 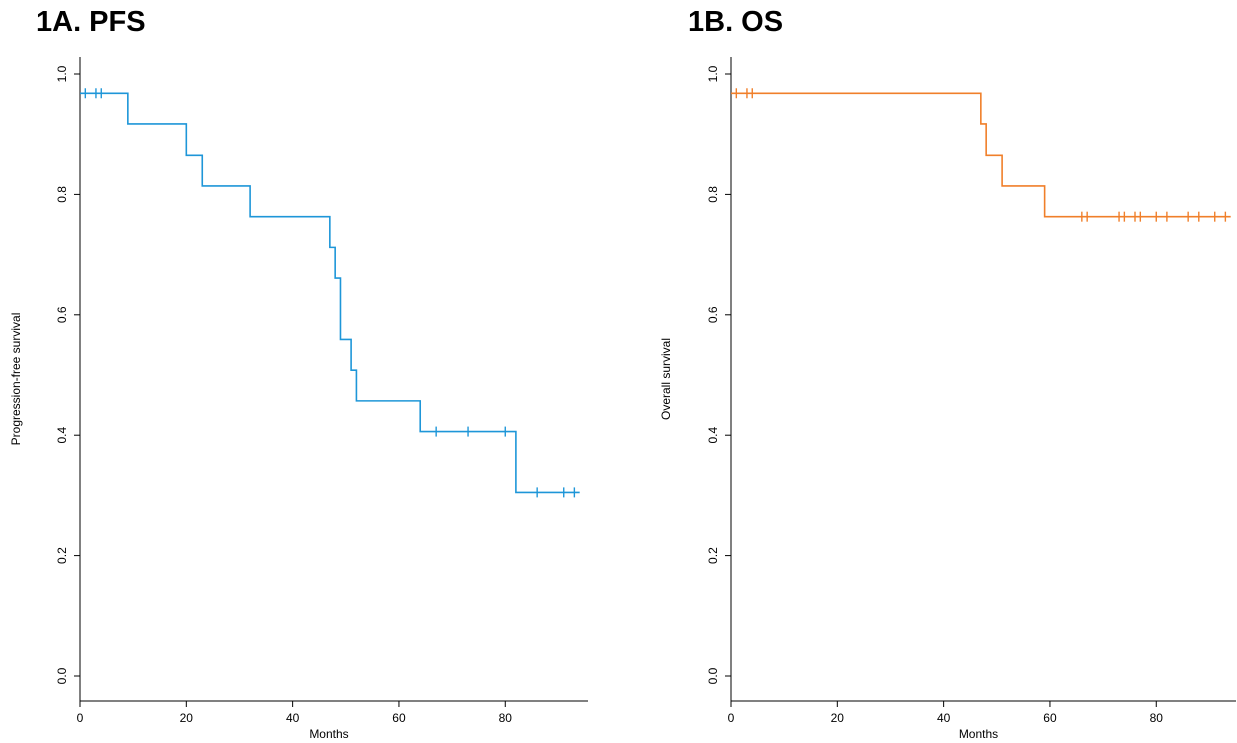 What do you see at coordinates (981, 155) in the screenshot?
I see `survival-step-line` at bounding box center [981, 155].